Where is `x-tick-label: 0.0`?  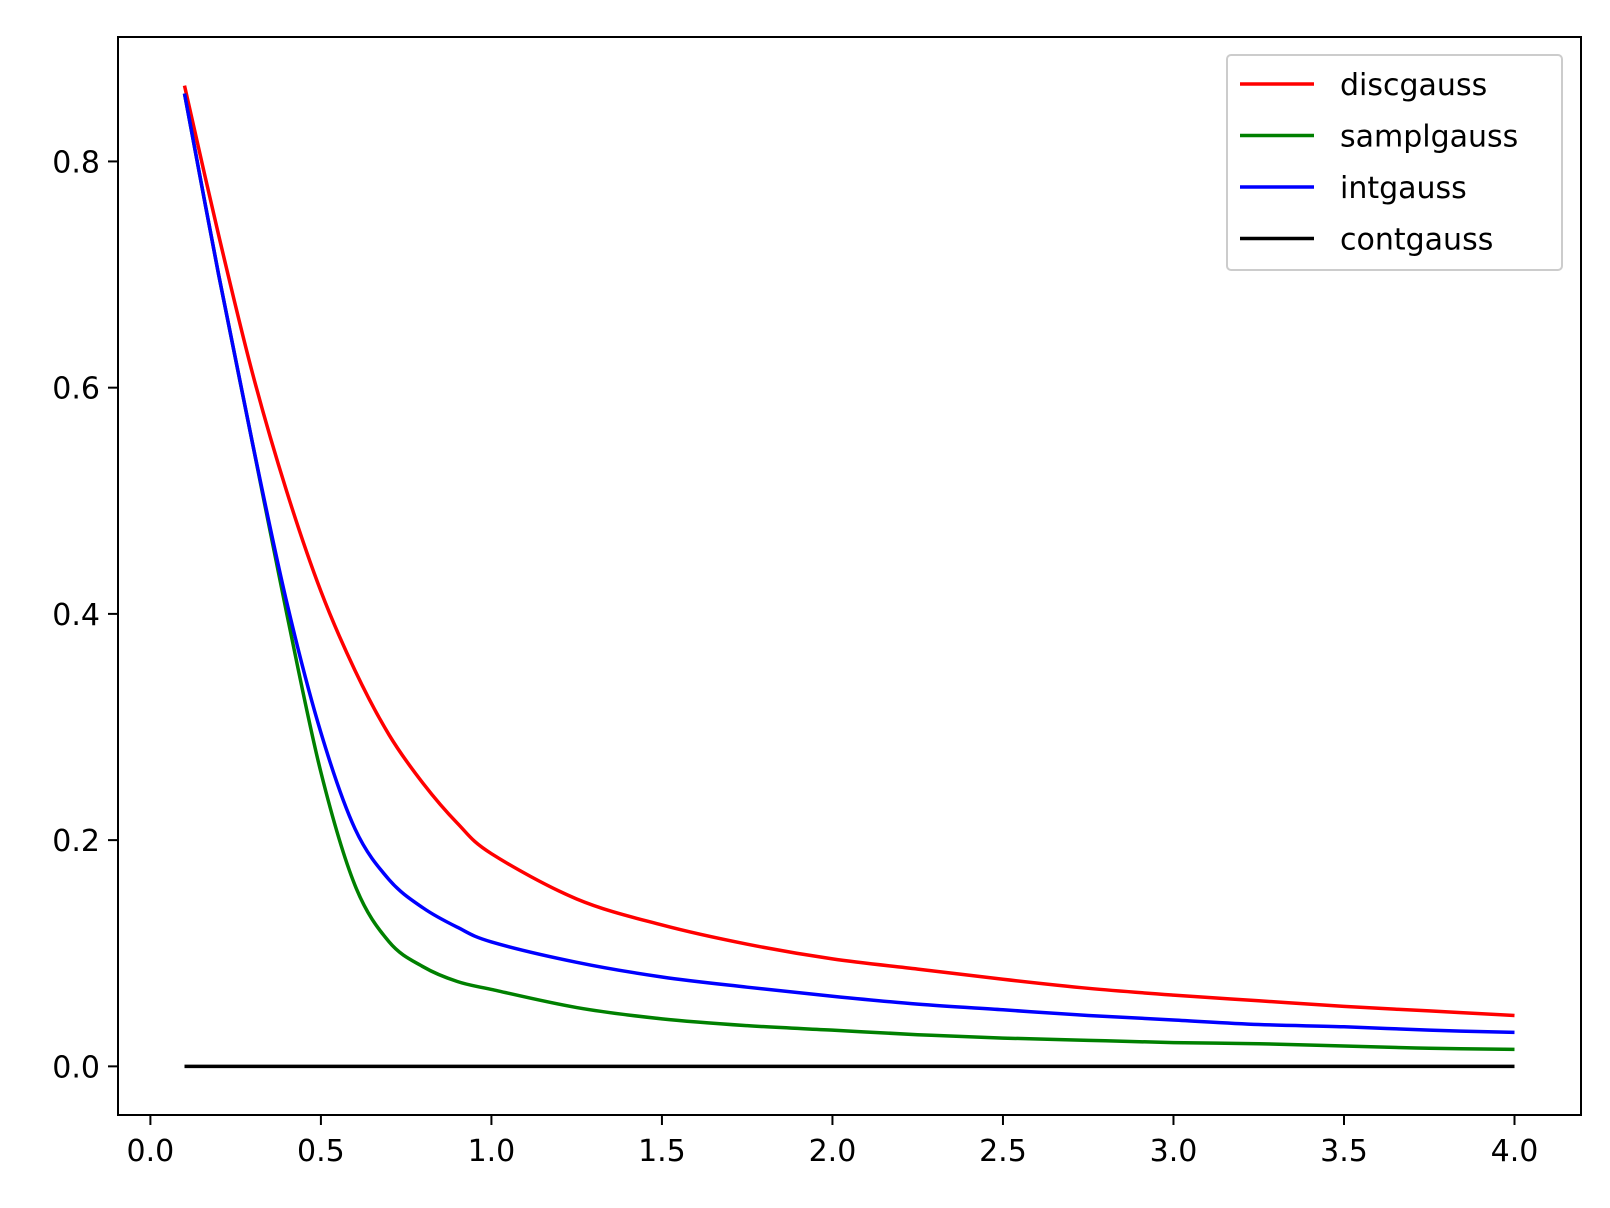 x-tick-label: 0.0 is located at coordinates (151, 1151).